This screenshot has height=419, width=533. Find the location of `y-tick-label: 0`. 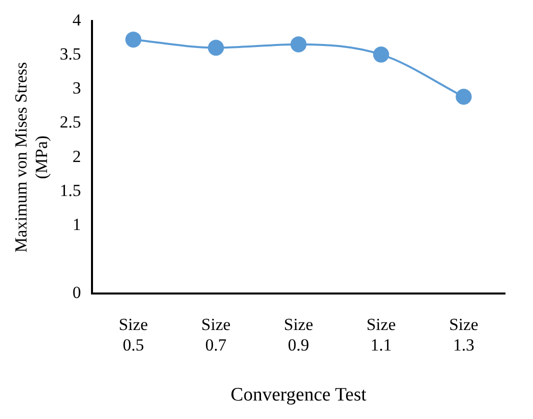

y-tick-label: 0 is located at coordinates (77, 292).